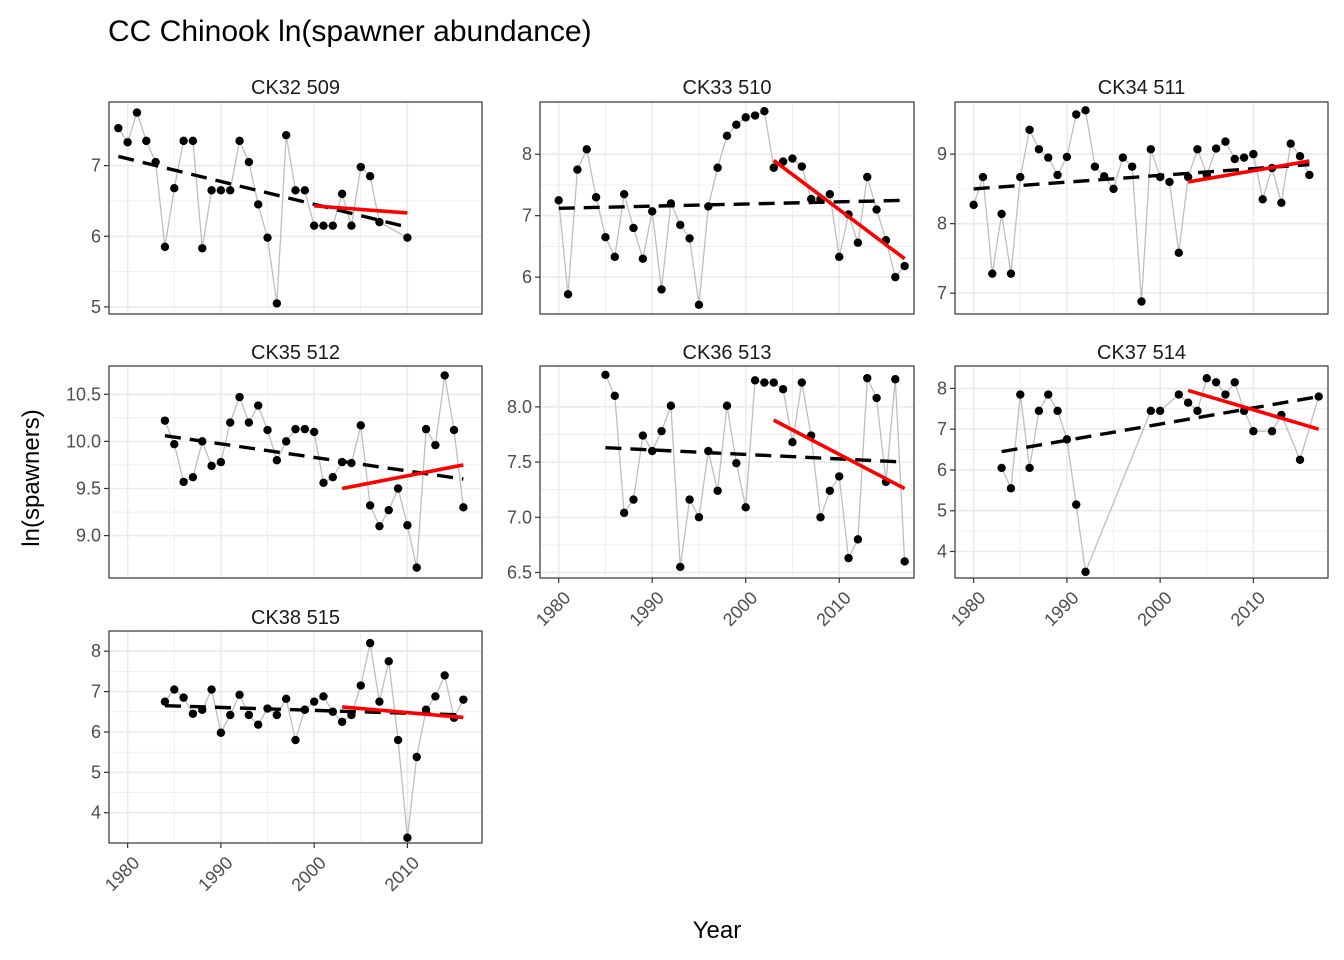  What do you see at coordinates (717, 930) in the screenshot?
I see `x-axis-title: Year` at bounding box center [717, 930].